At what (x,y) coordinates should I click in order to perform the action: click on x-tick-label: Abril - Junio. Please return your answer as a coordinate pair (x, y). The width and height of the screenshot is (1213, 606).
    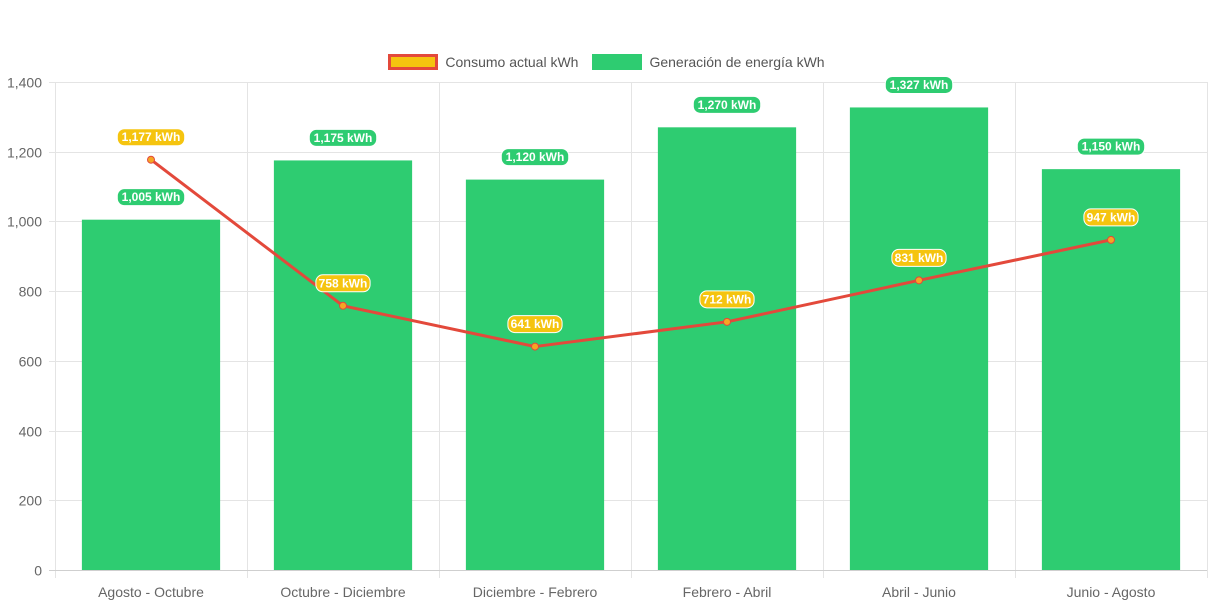
    Looking at the image, I should click on (919, 592).